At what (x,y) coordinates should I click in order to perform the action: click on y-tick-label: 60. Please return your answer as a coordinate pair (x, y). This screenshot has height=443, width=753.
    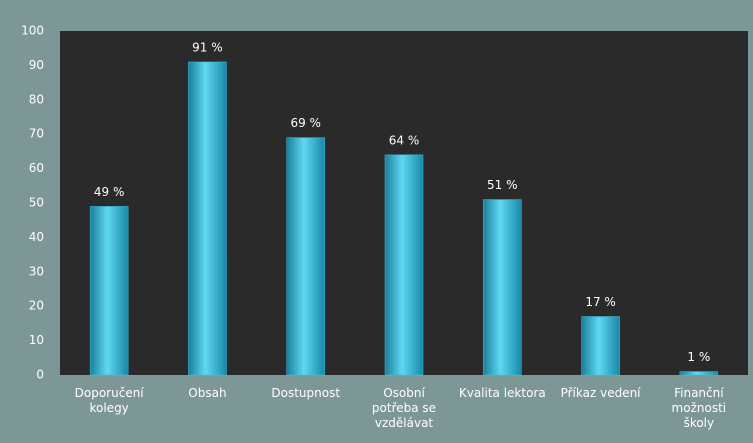
    Looking at the image, I should click on (36, 168).